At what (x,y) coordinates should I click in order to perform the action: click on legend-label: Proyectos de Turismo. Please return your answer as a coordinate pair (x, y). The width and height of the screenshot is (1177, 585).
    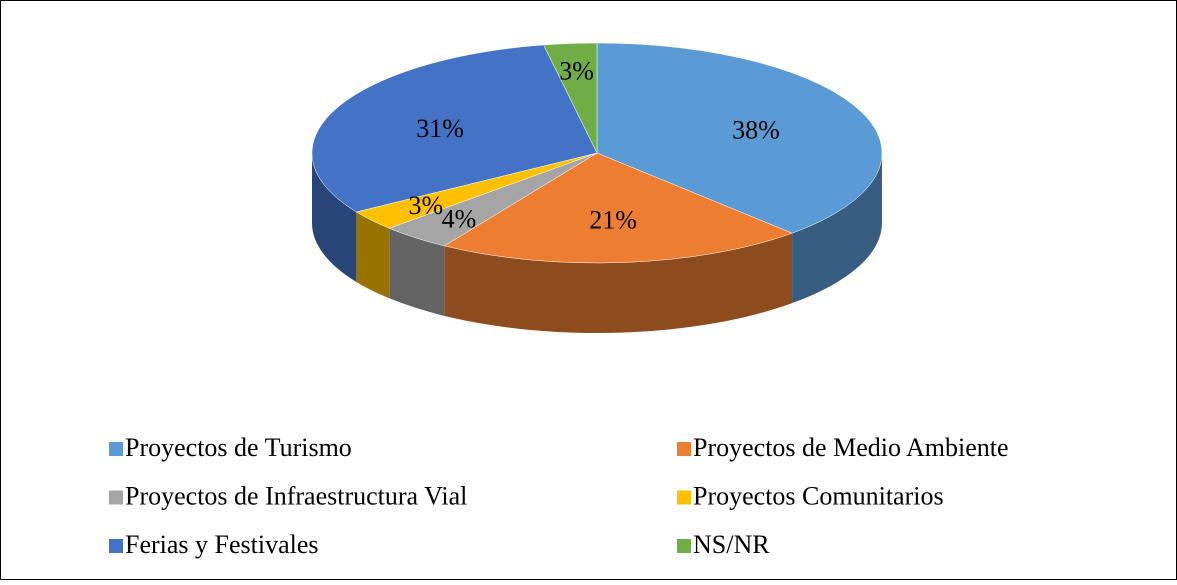
    Looking at the image, I should click on (238, 447).